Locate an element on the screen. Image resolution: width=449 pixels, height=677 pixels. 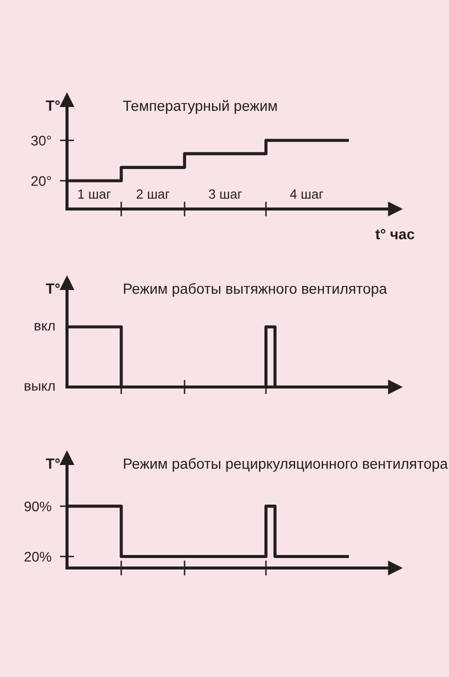
text: выкл is located at coordinates (39, 387).